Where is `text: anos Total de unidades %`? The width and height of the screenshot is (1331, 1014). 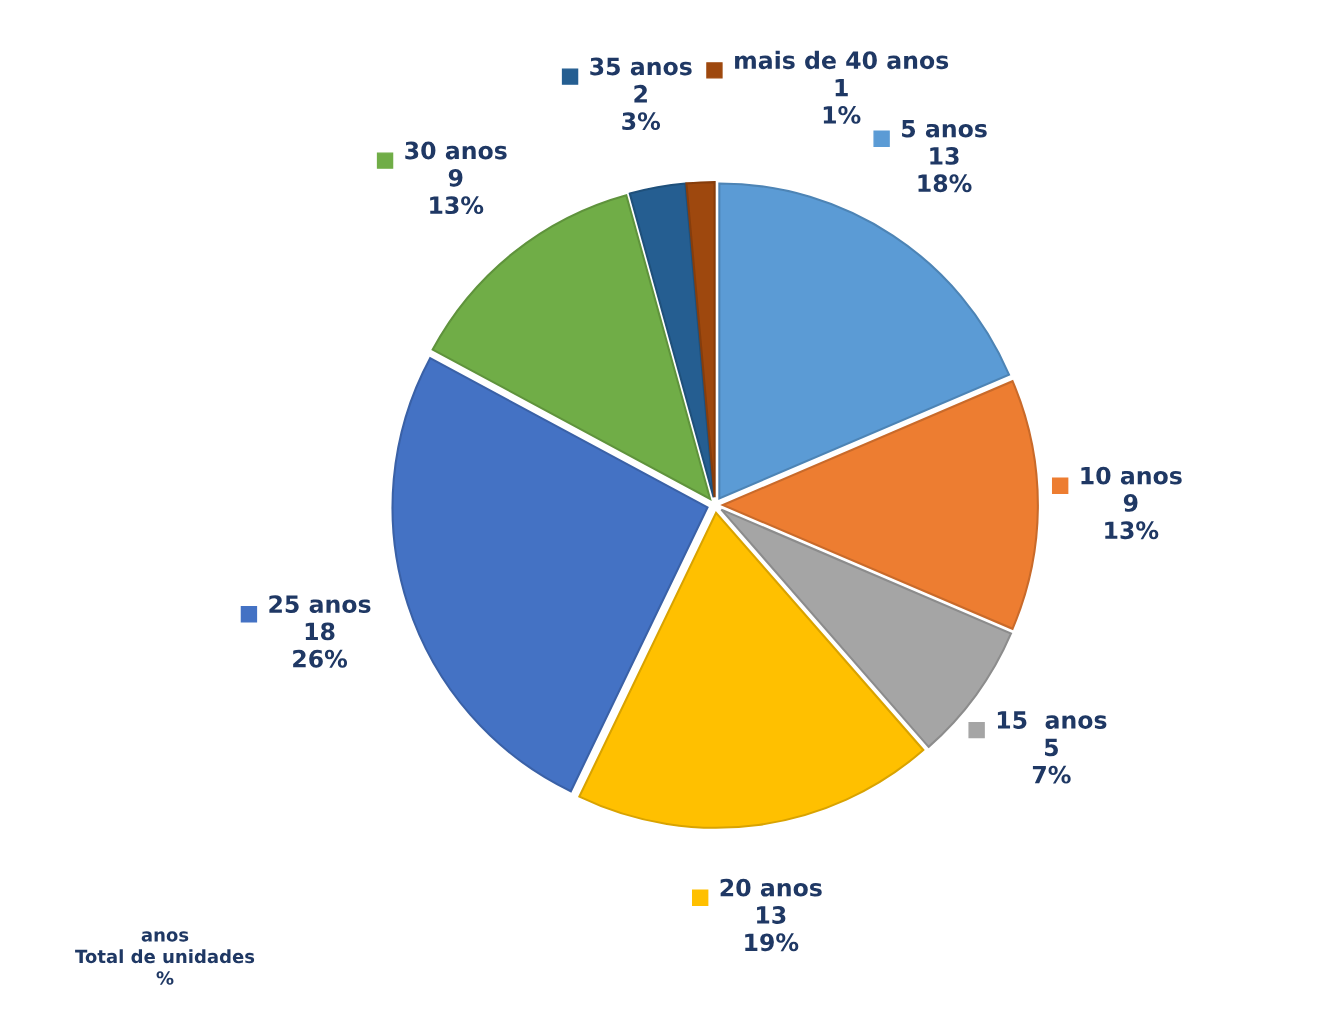
text: anos Total de unidades % is located at coordinates (165, 958).